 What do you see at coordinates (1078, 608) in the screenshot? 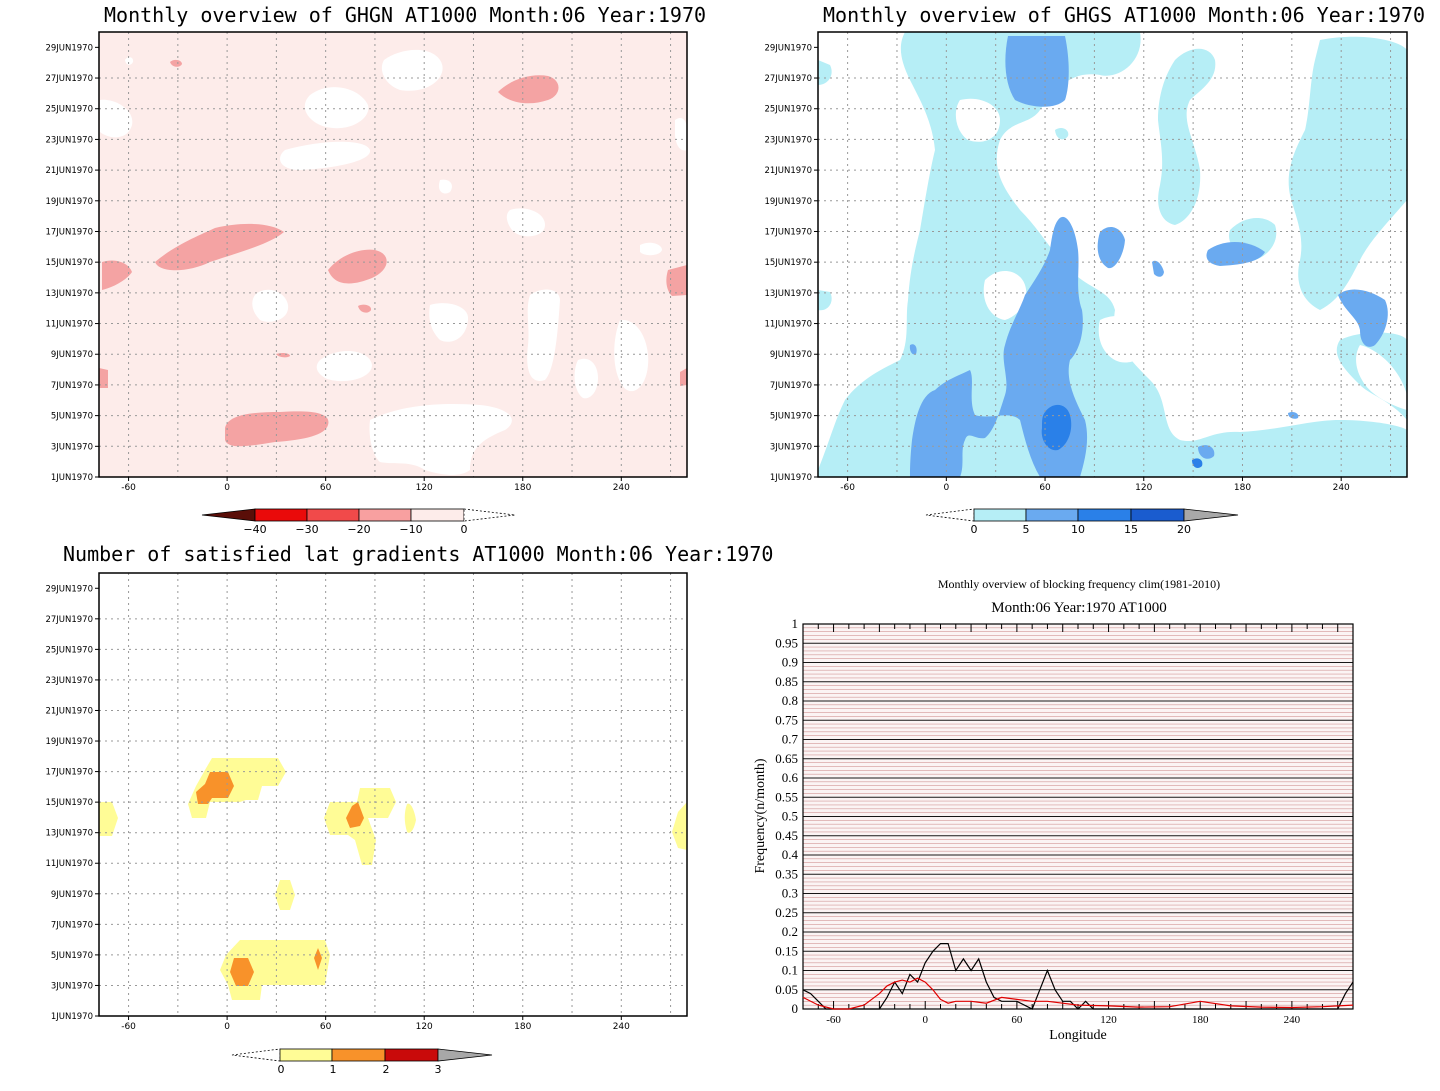
I see `chart-subtitle: Month:06 Year:1970 AT1000` at bounding box center [1078, 608].